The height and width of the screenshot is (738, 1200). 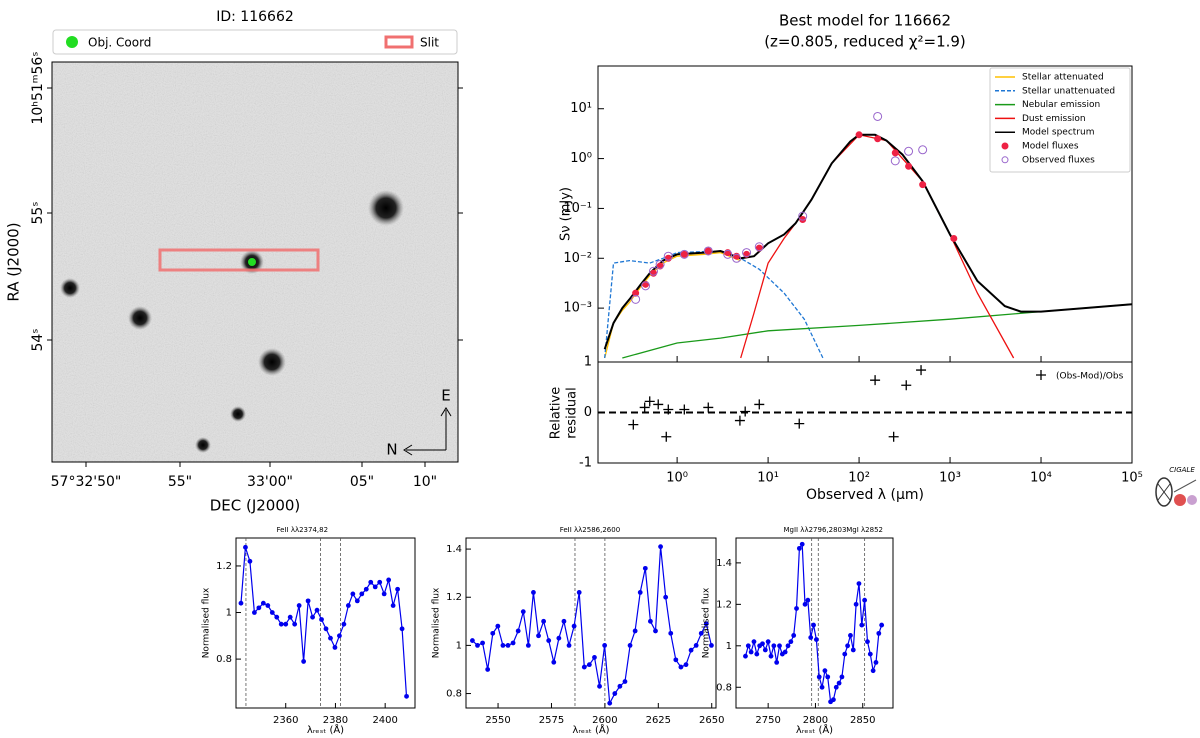 What do you see at coordinates (303, 530) in the screenshot?
I see `panel-title: FeII λλ2374,82` at bounding box center [303, 530].